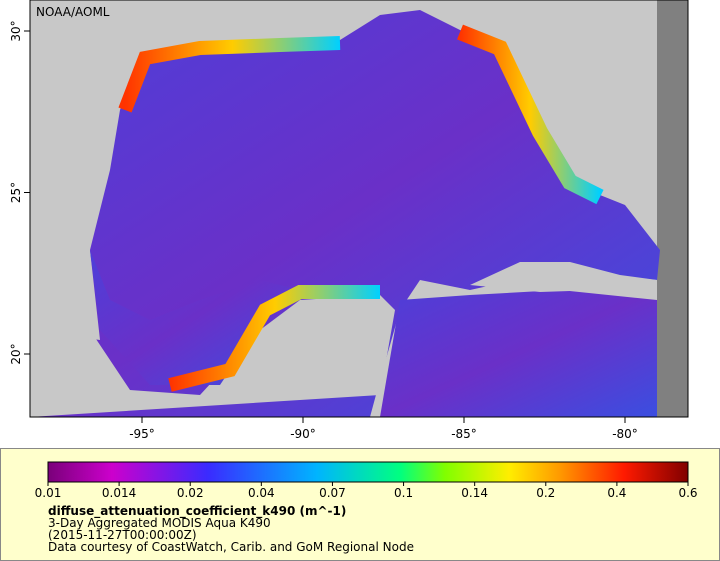  I want to click on colorbar-labels: 0.01 0.014 0.02 0.04 0.07 0.1 0.14 0.2 0.4 0.6, so click(366, 491).